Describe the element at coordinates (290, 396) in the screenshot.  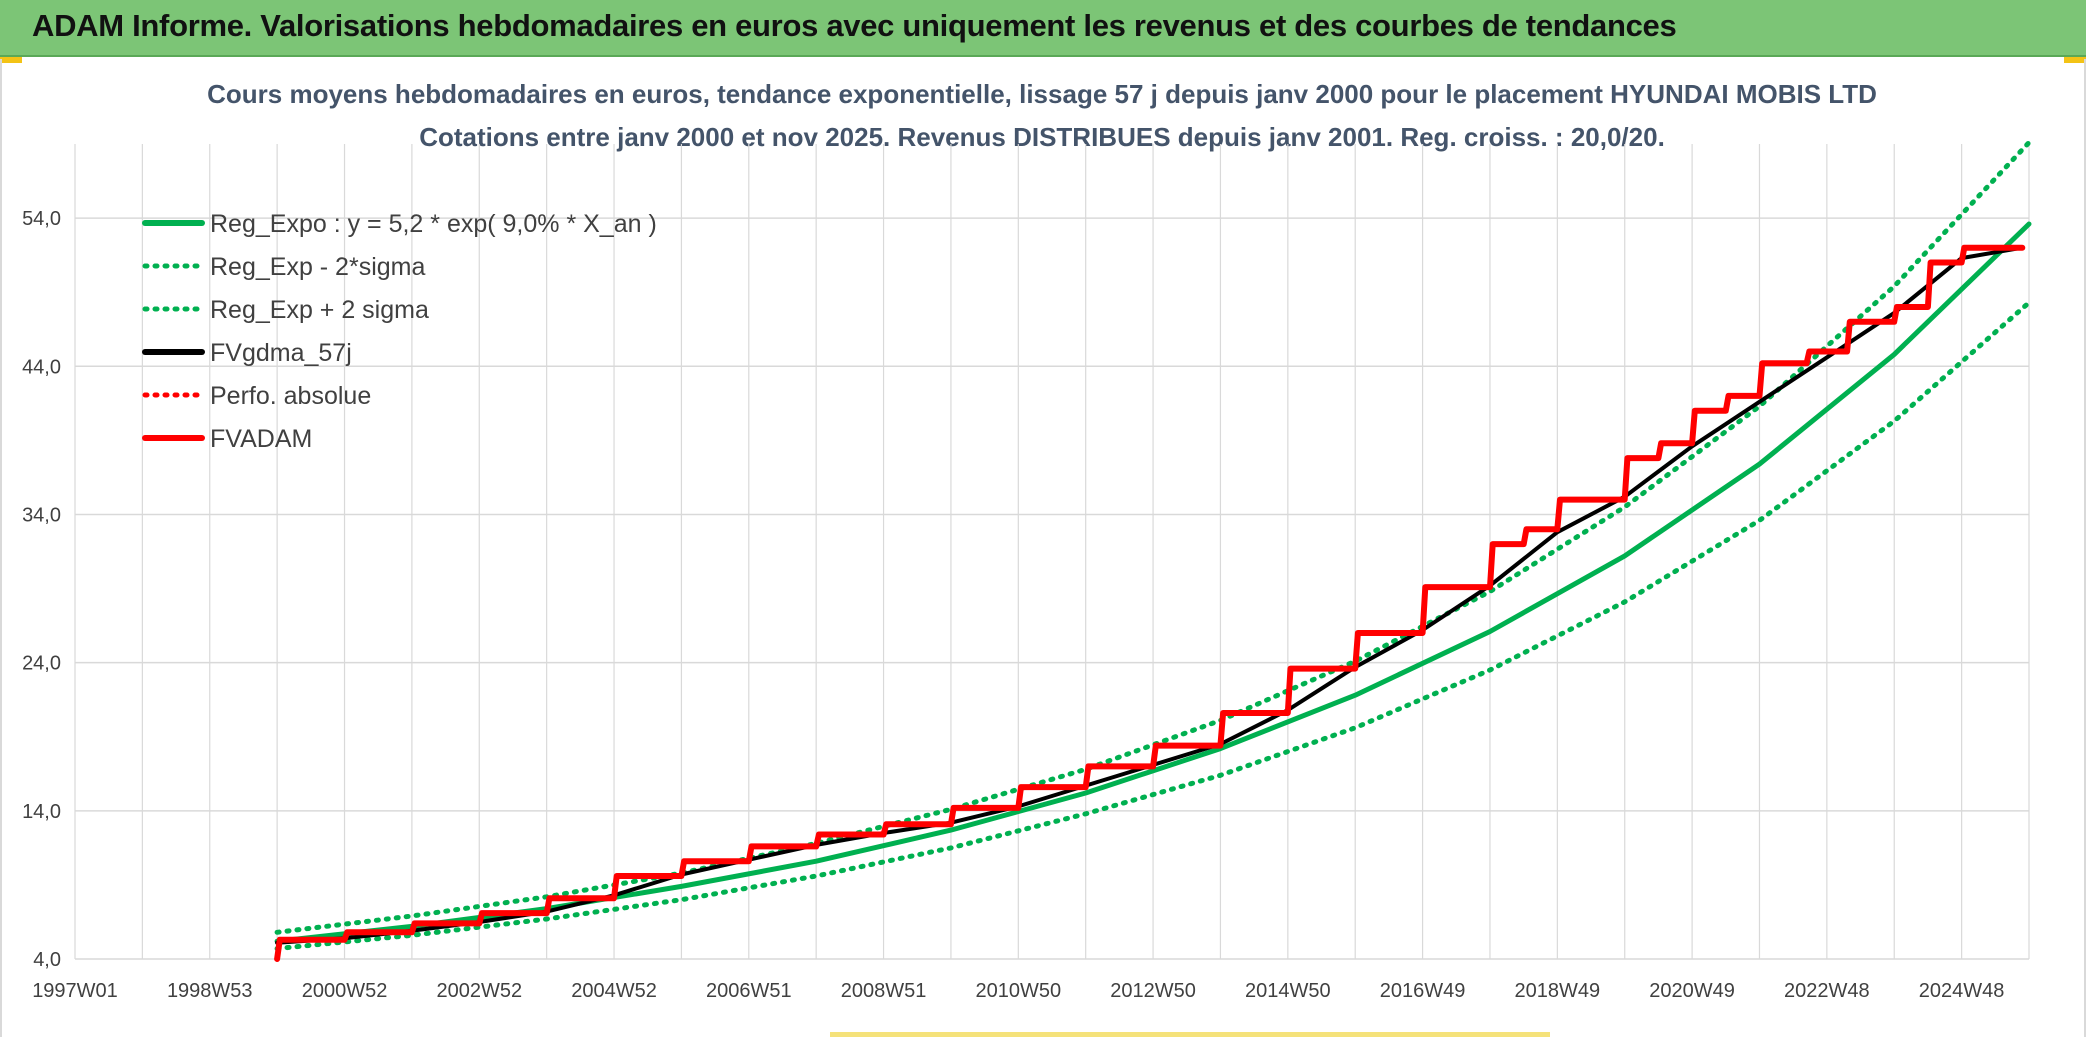
I see `legend-label: Perfo. absolue` at that location.